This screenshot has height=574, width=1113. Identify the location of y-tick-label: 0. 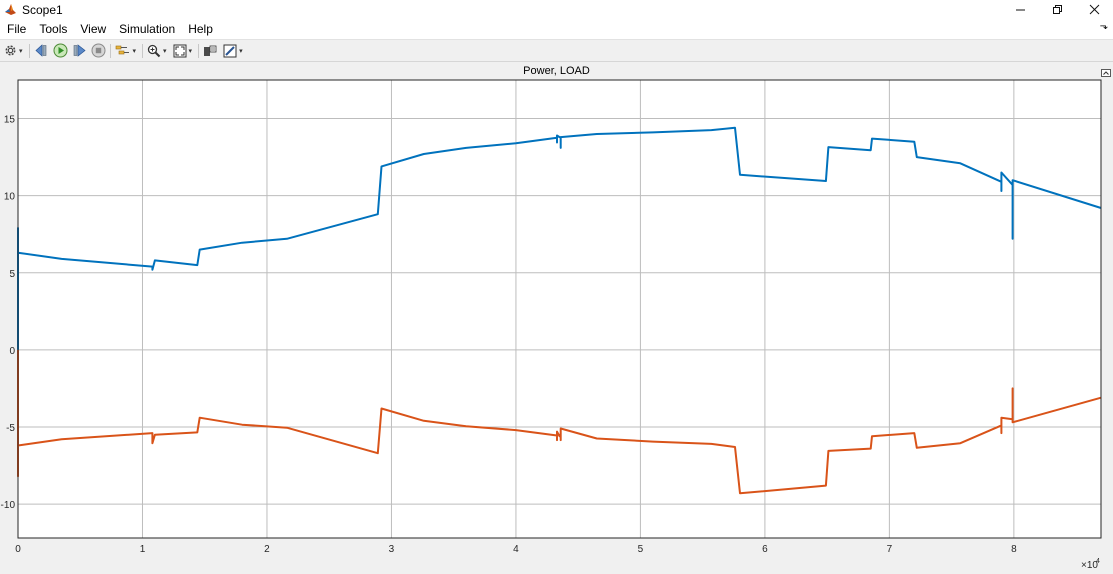
(12, 351).